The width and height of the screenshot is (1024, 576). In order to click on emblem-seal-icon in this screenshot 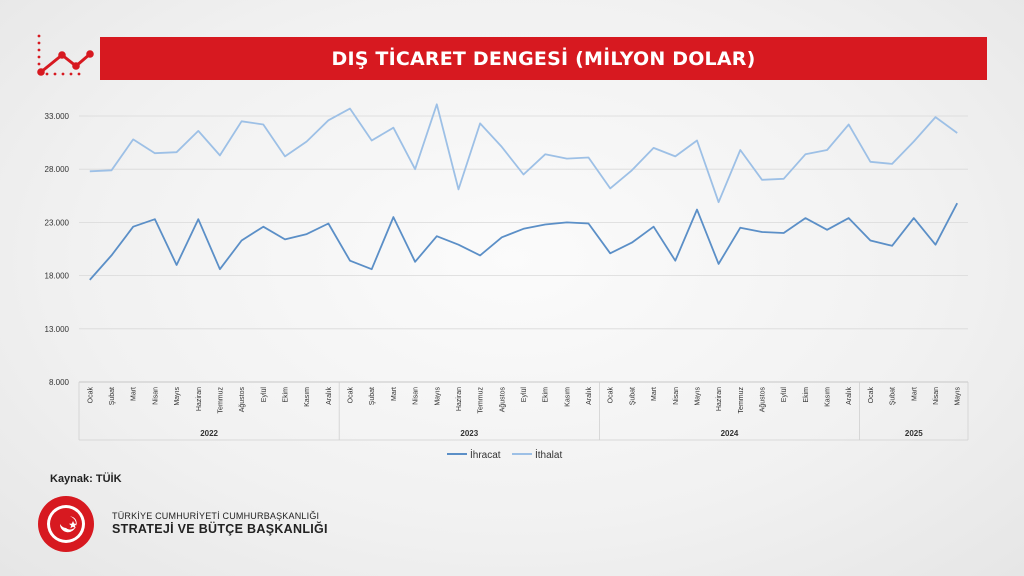, I will do `click(66, 524)`.